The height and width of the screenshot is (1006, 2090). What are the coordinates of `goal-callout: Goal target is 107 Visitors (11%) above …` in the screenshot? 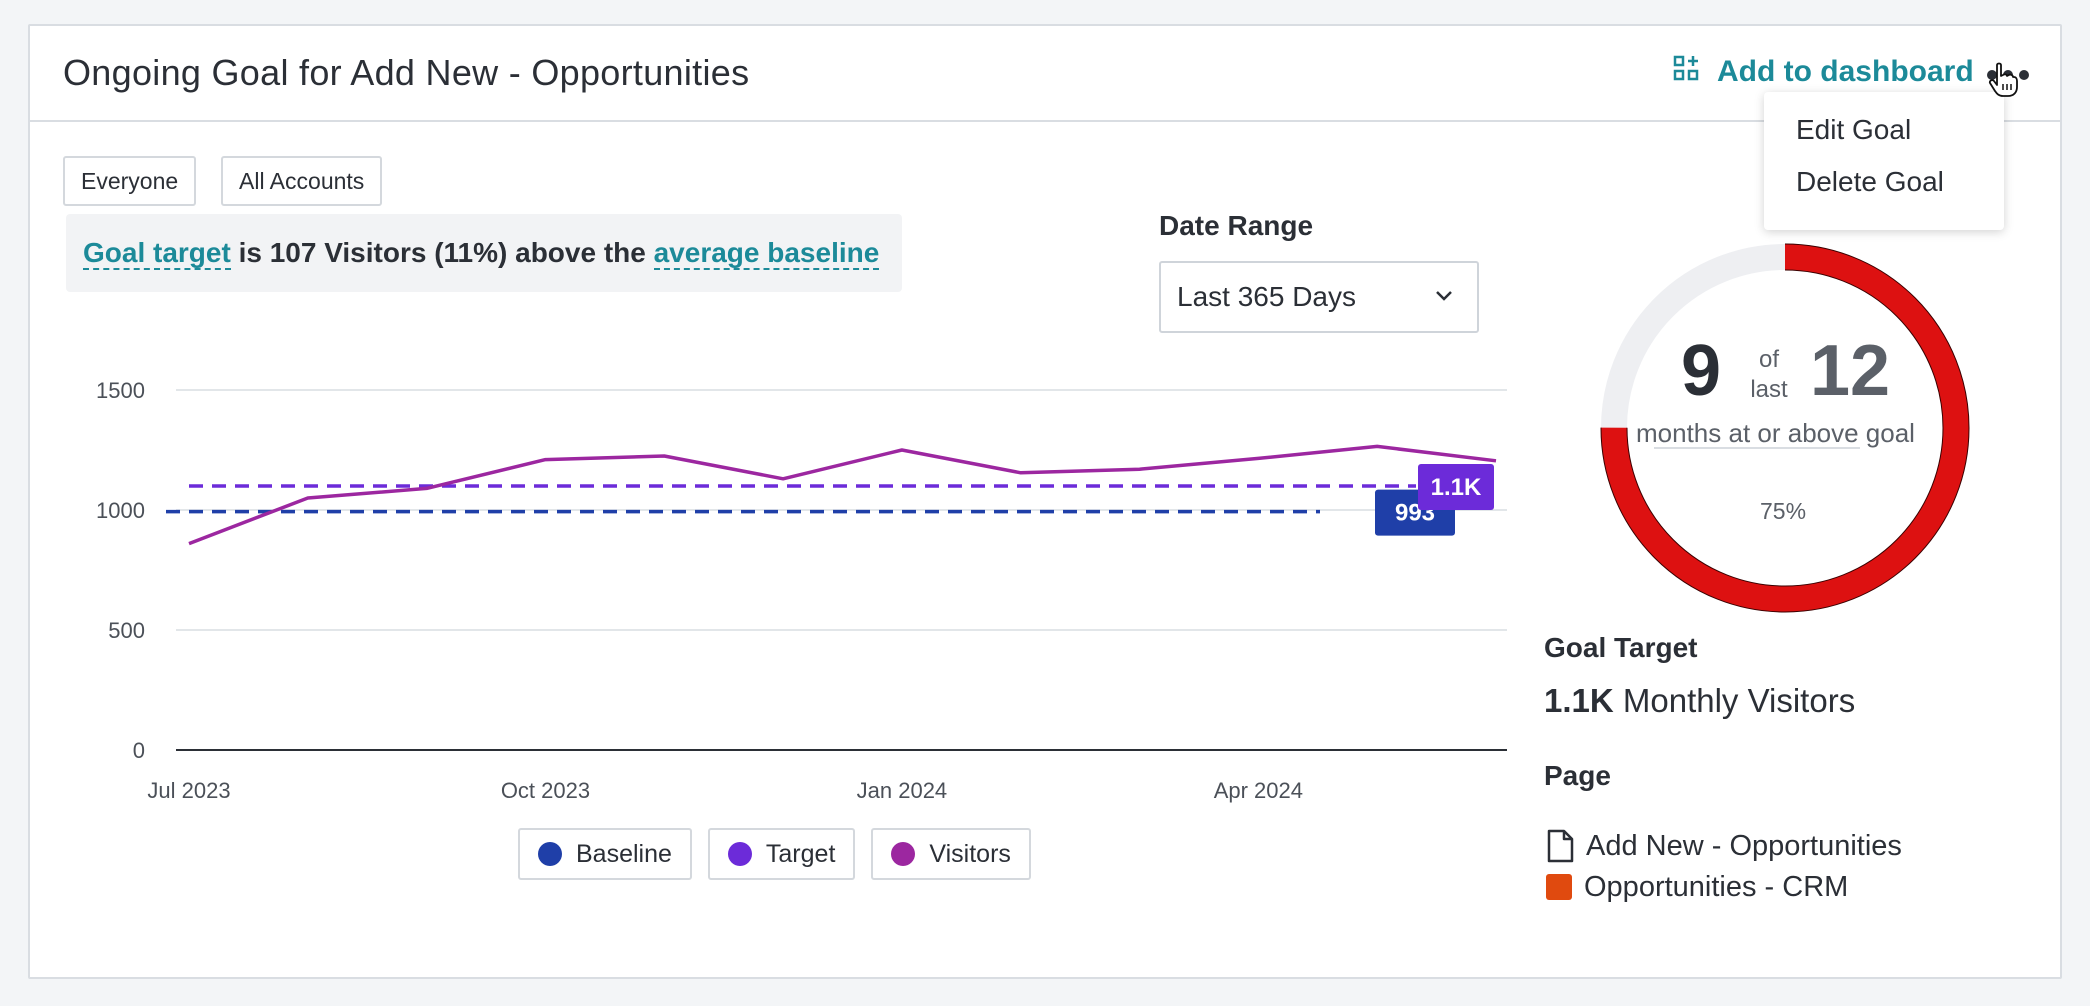 It's located at (484, 253).